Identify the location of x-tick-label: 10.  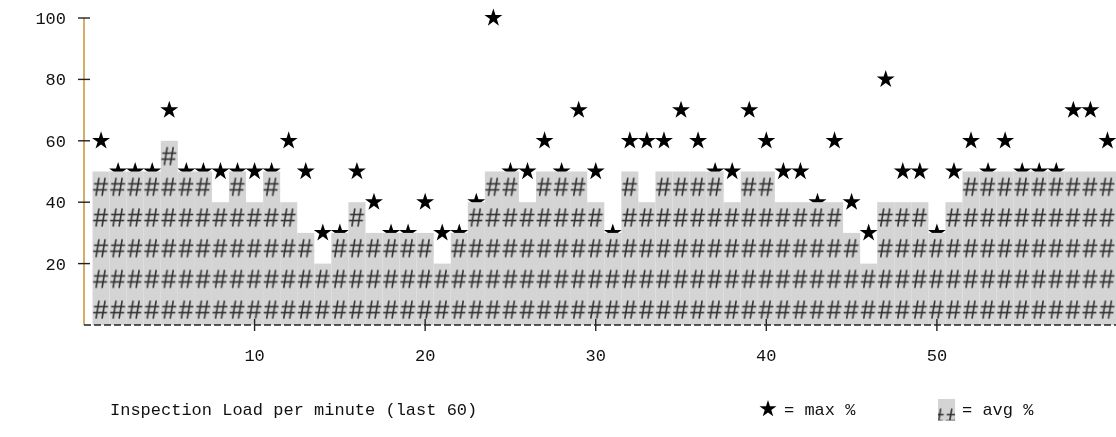
(254, 356).